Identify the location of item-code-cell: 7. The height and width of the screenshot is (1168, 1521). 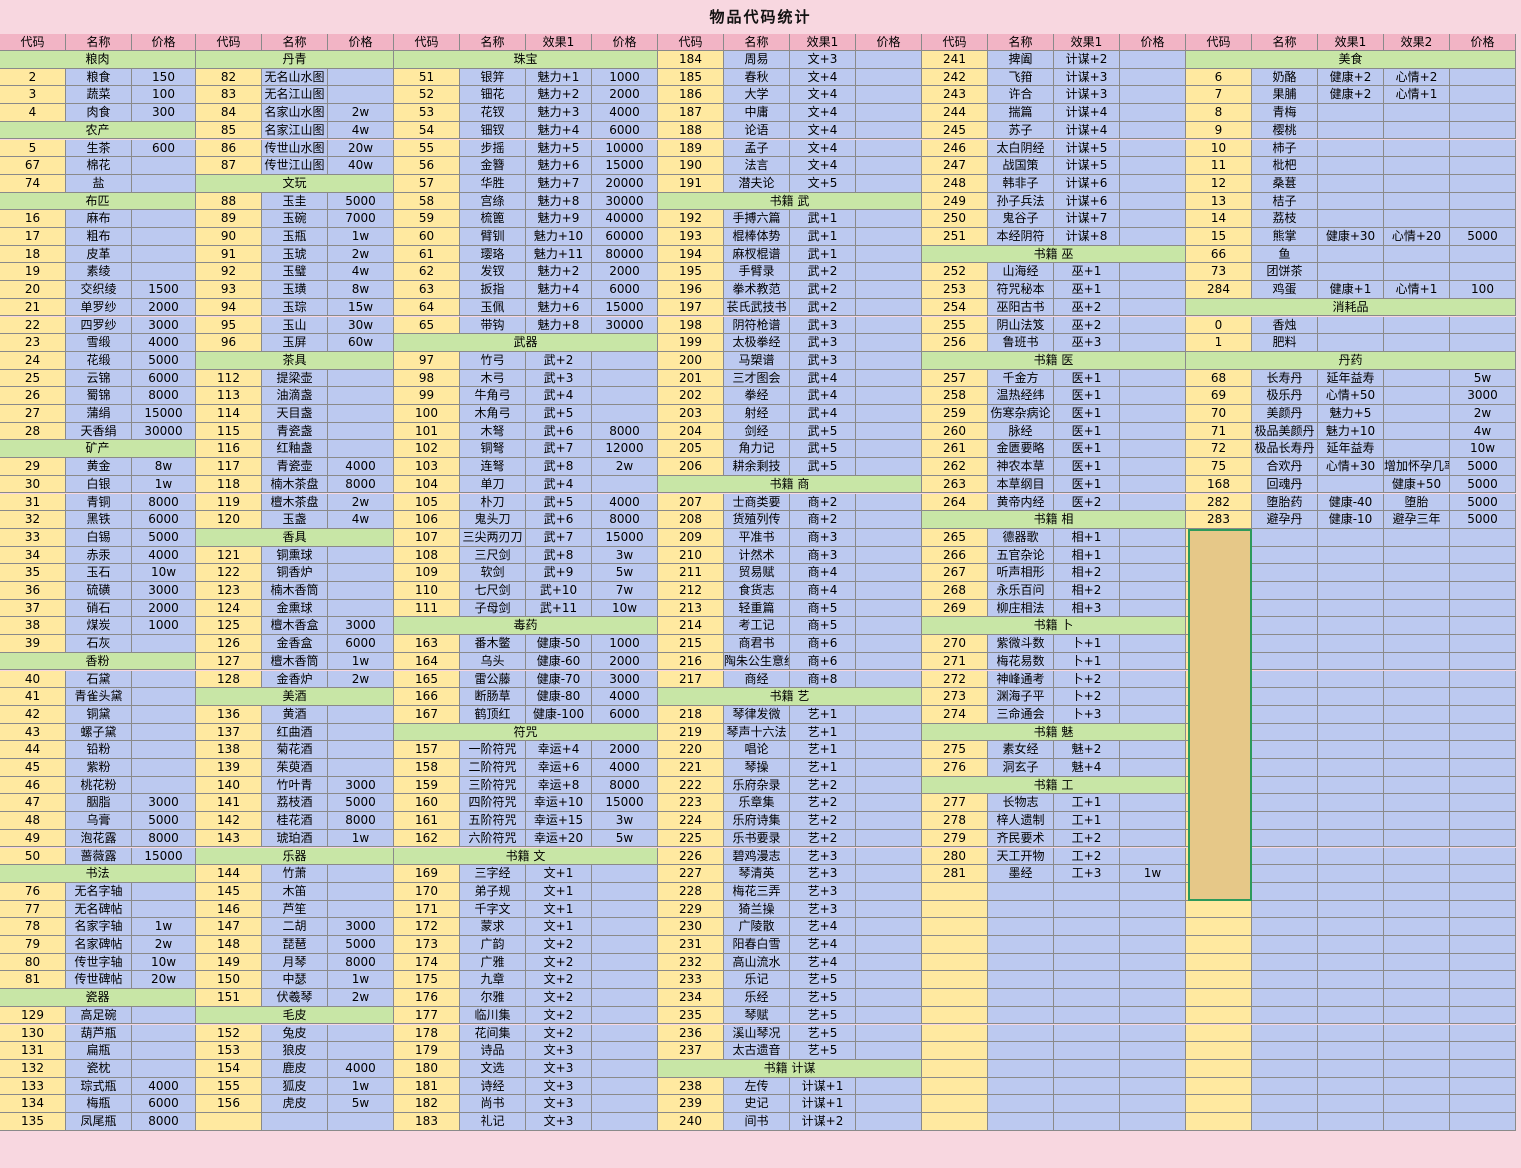
(1219, 95).